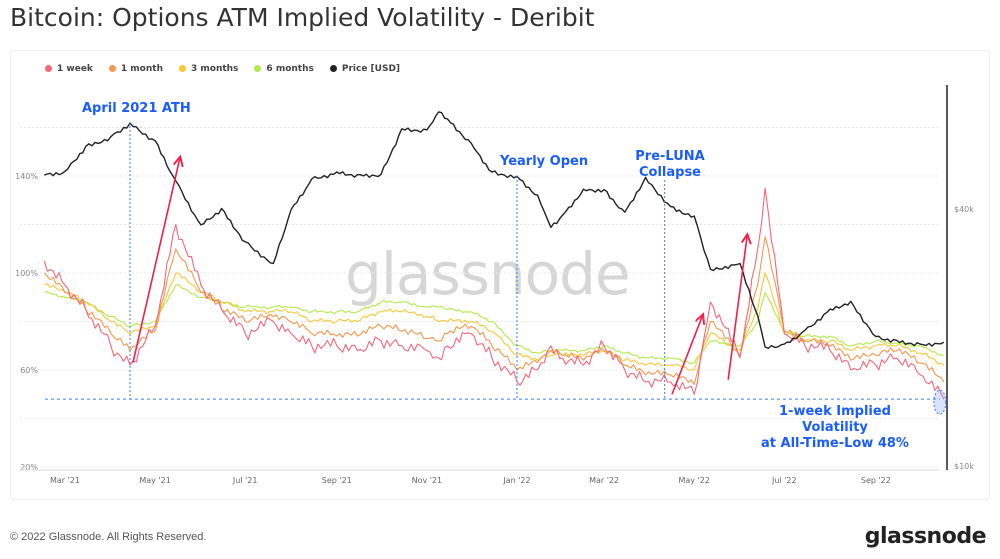 This screenshot has width=1000, height=559. I want to click on x-tick-label: Nov '21, so click(427, 480).